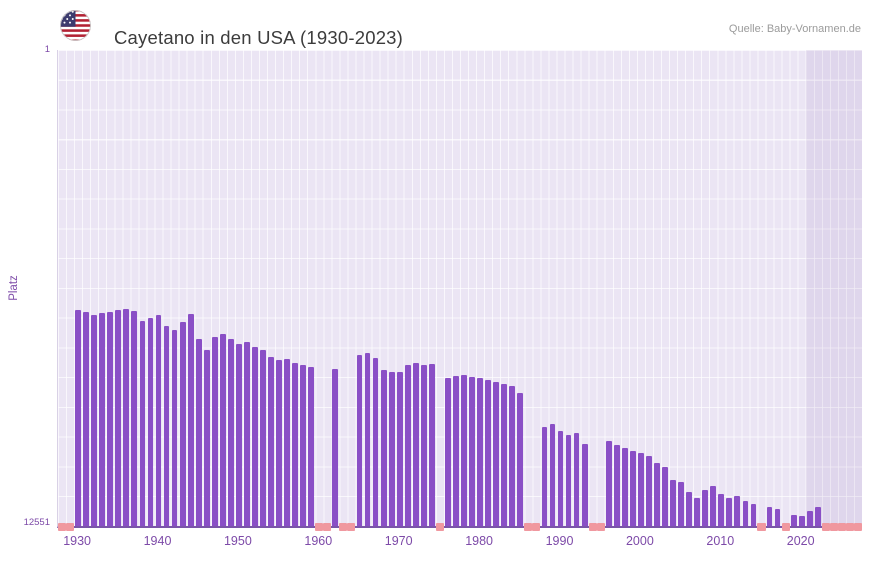 Image resolution: width=873 pixels, height=567 pixels. What do you see at coordinates (559, 541) in the screenshot?
I see `x-tick-label-1990: 1990` at bounding box center [559, 541].